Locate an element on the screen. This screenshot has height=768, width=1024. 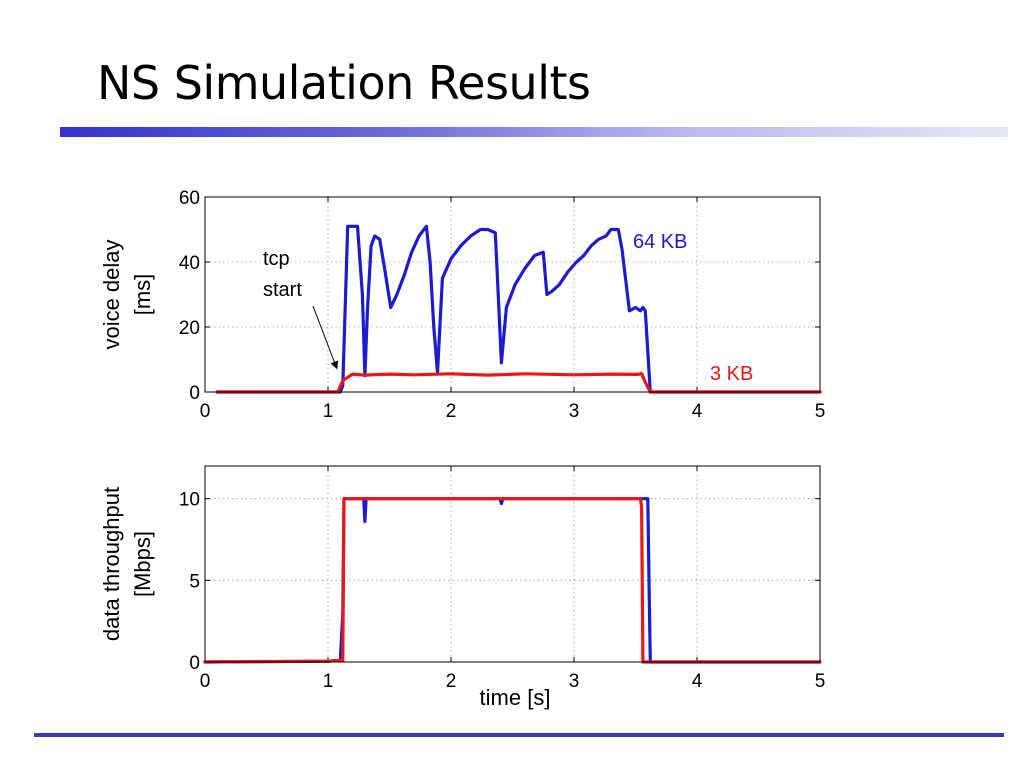
chart1-series-line-64kb is located at coordinates (518, 309).